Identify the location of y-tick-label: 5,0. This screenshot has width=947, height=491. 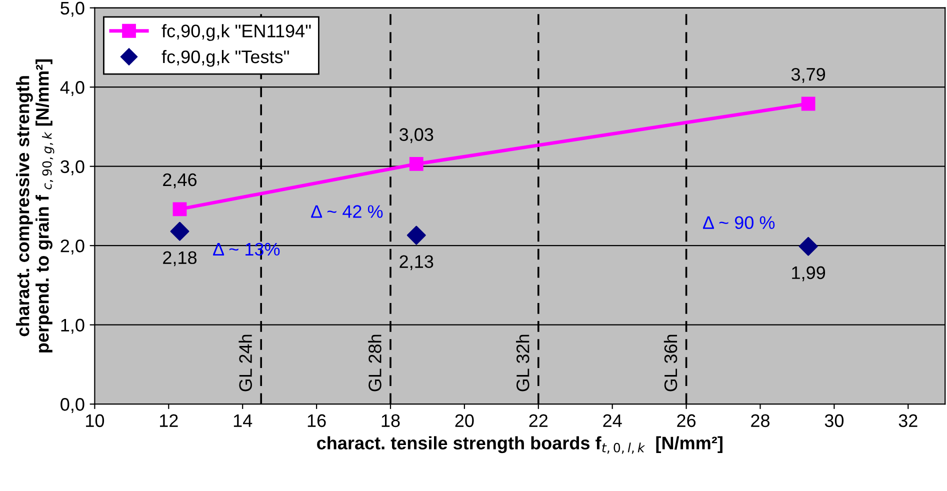
(72, 9).